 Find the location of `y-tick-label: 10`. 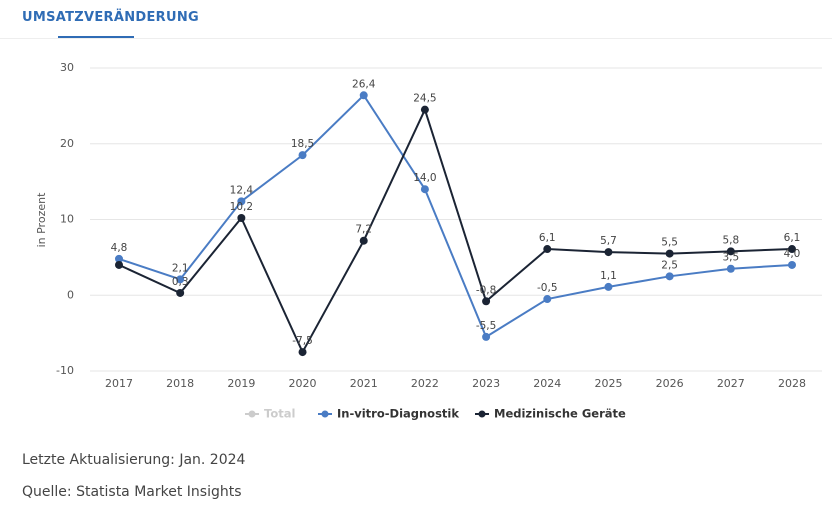

y-tick-label: 10 is located at coordinates (67, 219).